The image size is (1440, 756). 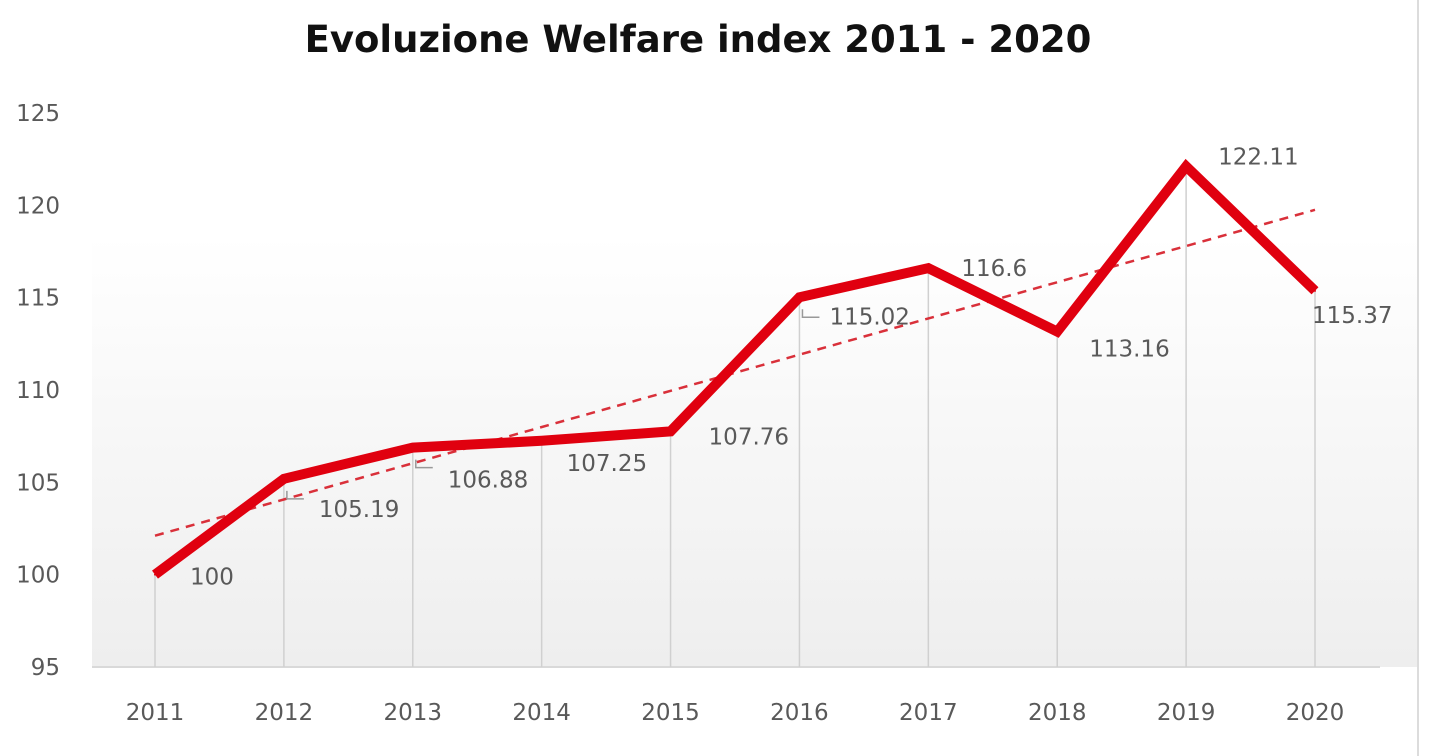 I want to click on x-axis: 2011 2012 2013 2014 2015 2016 2017 2018 2019 2020, so click(x=735, y=713).